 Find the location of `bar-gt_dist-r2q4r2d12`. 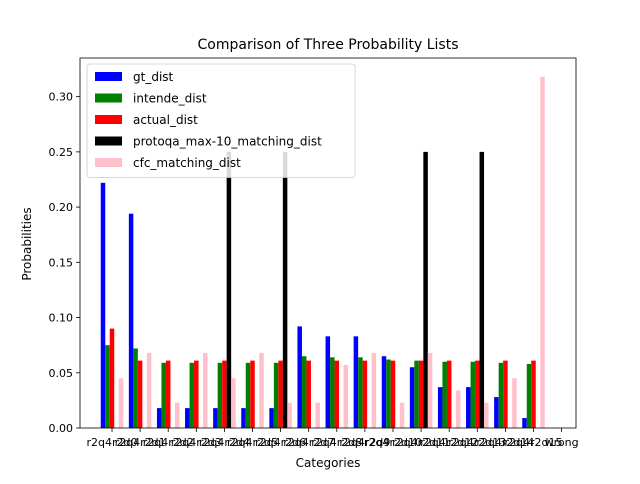

bar-gt_dist-r2q4r2d12 is located at coordinates (440, 407).